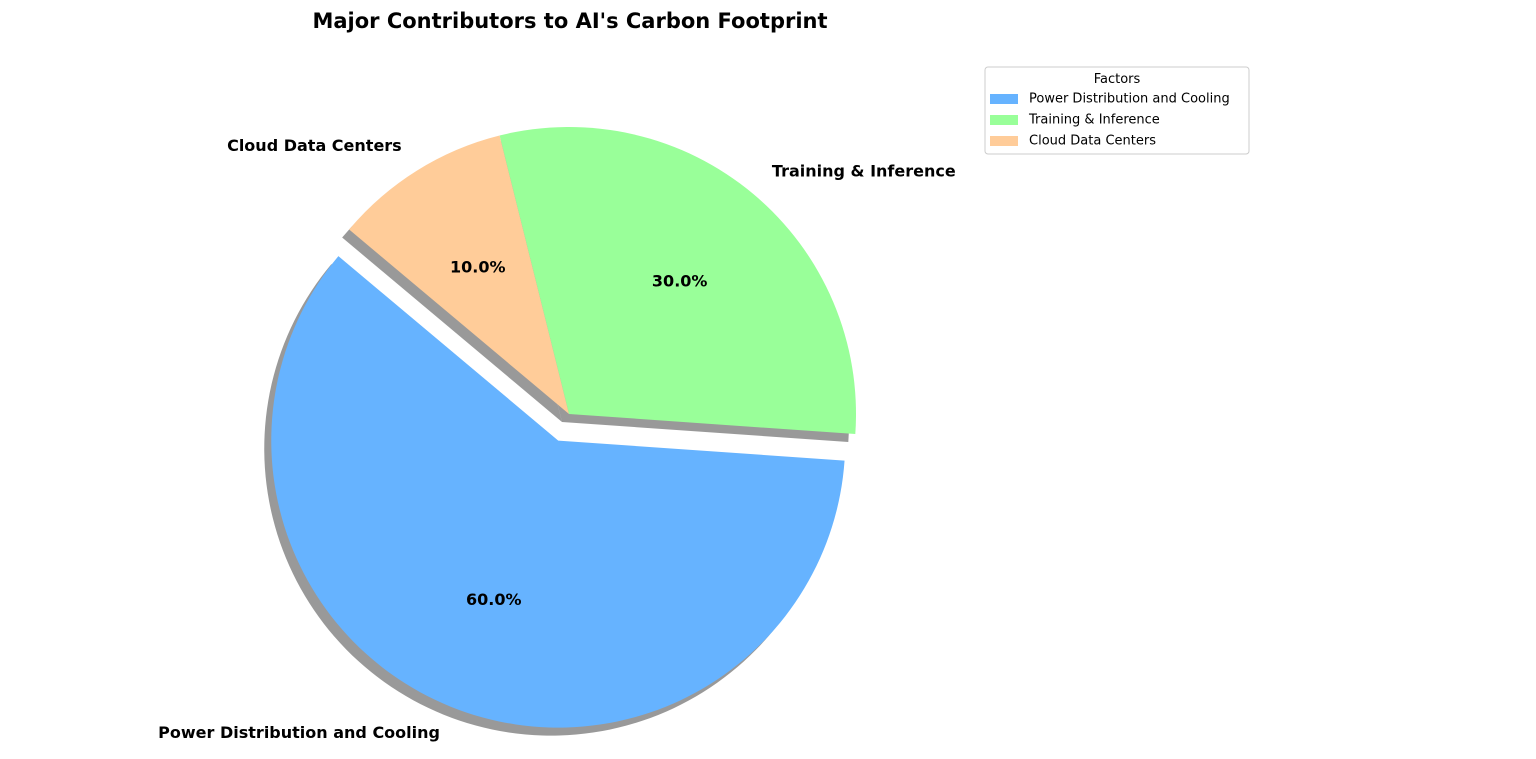 The image size is (1536, 759). I want to click on slice-cloud-data-centers, so click(459, 274).